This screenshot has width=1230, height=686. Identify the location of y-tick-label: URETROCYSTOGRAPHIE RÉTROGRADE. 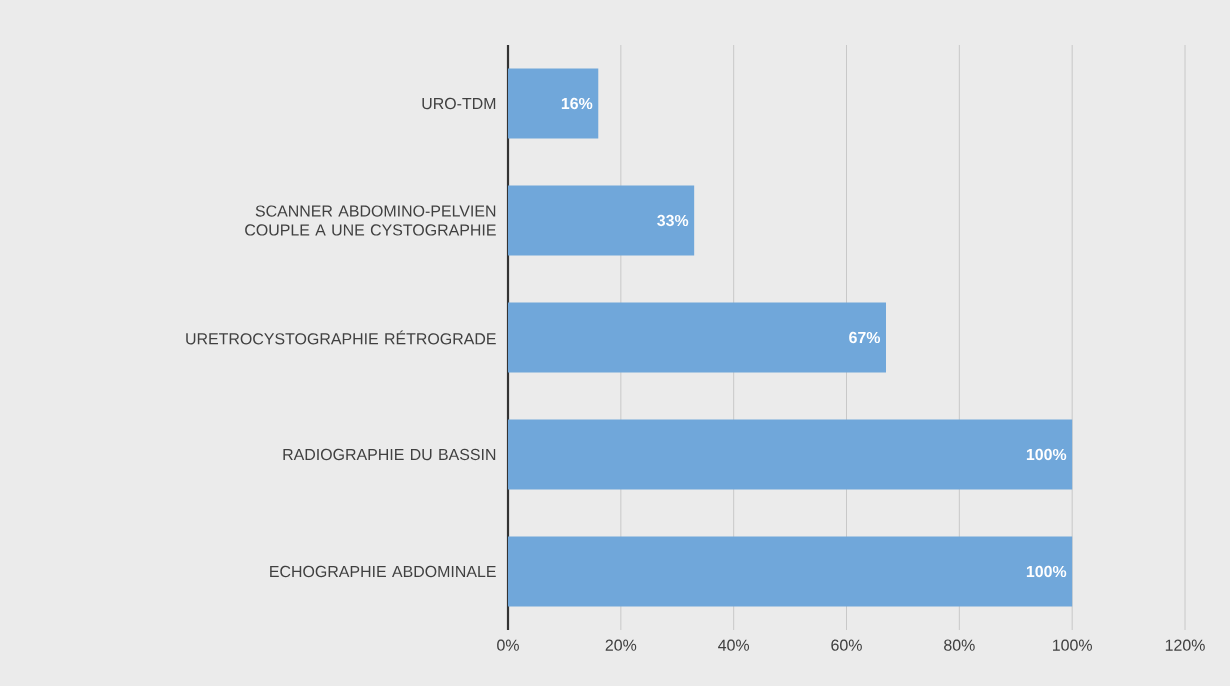
(341, 337).